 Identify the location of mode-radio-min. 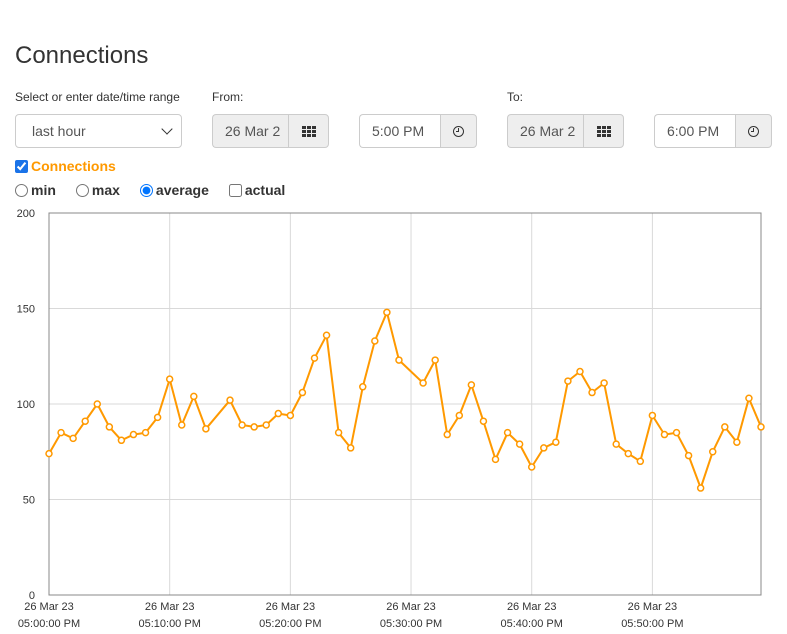
(21, 190).